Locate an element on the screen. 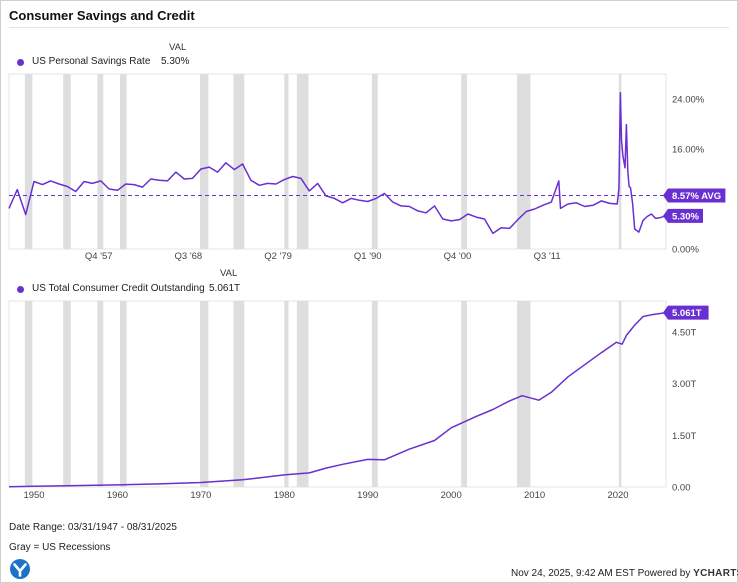  title-divider is located at coordinates (369, 27).